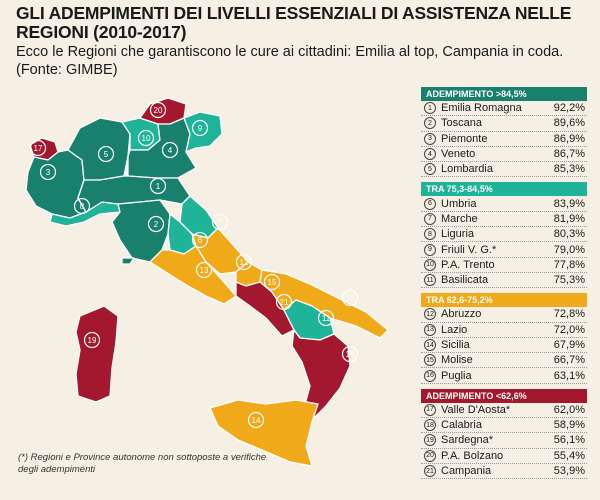 The height and width of the screenshot is (500, 600). What do you see at coordinates (504, 281) in the screenshot?
I see `legend-row: 11 Basilicata 75,3%` at bounding box center [504, 281].